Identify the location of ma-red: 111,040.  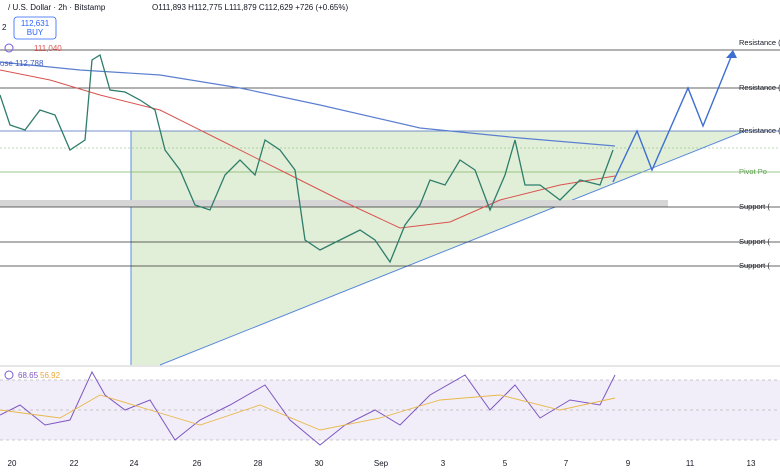
(48, 48).